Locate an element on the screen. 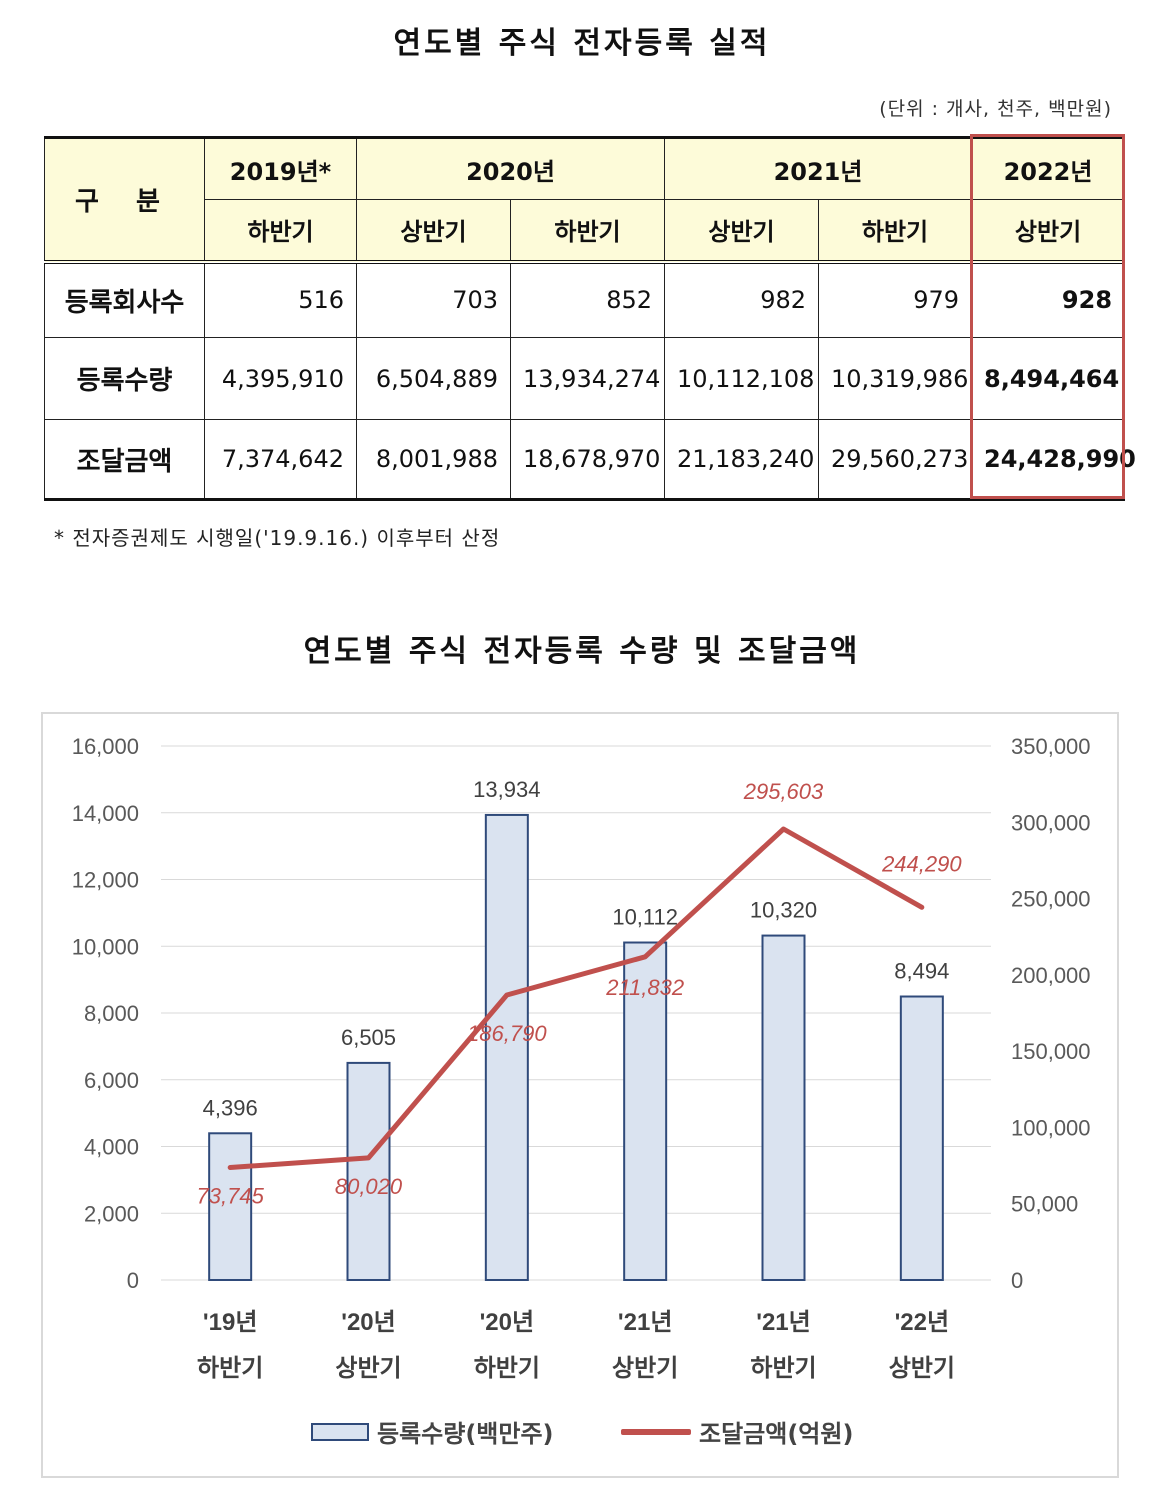  line-data-label: 73,745 is located at coordinates (231, 1195).